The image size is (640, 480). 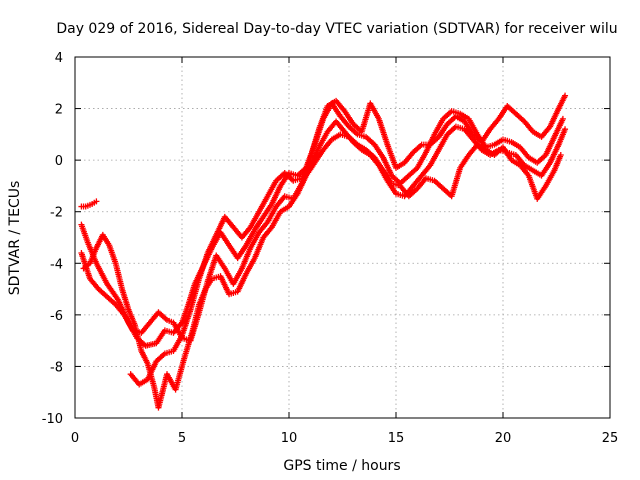 I want to click on x-tick-label: 15, so click(x=396, y=438).